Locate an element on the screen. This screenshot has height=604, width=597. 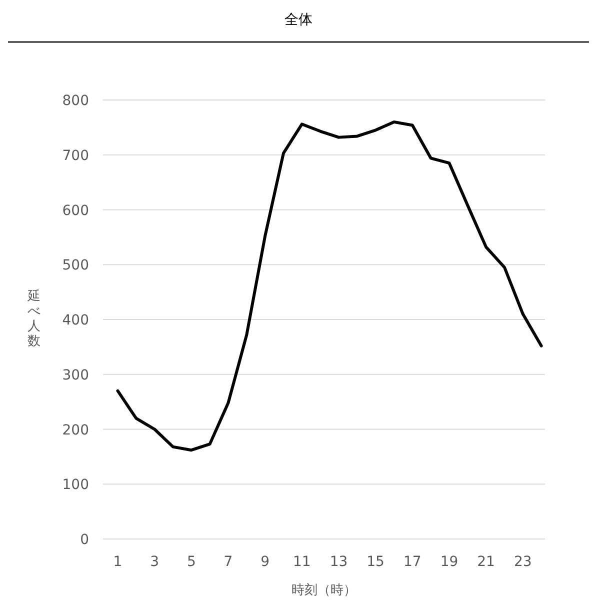
x-tick-label: 19 is located at coordinates (449, 562).